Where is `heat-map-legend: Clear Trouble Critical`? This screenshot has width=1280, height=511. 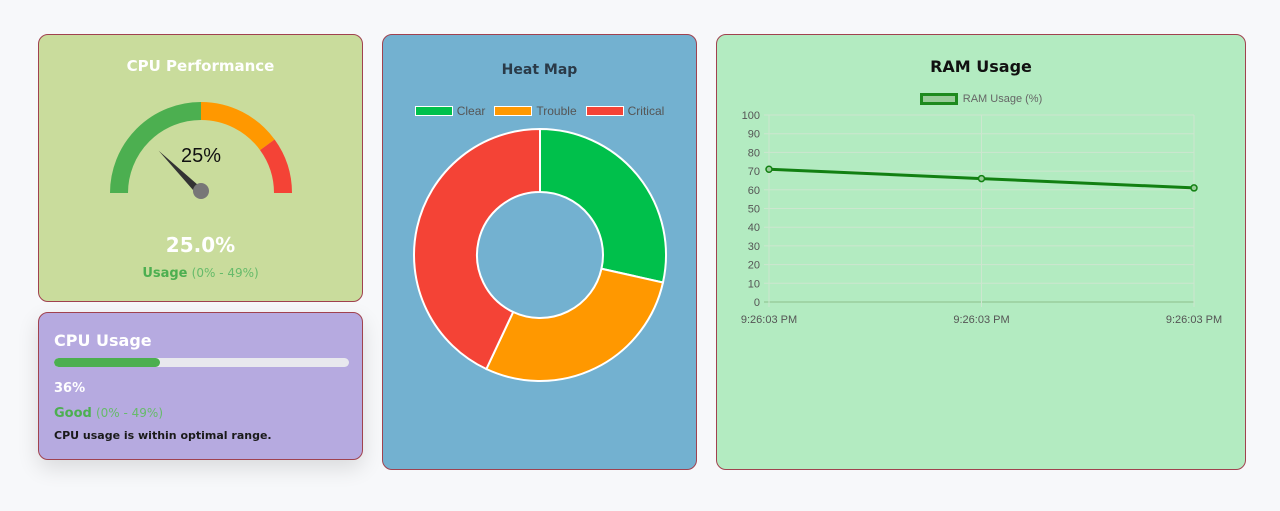 heat-map-legend: Clear Trouble Critical is located at coordinates (539, 111).